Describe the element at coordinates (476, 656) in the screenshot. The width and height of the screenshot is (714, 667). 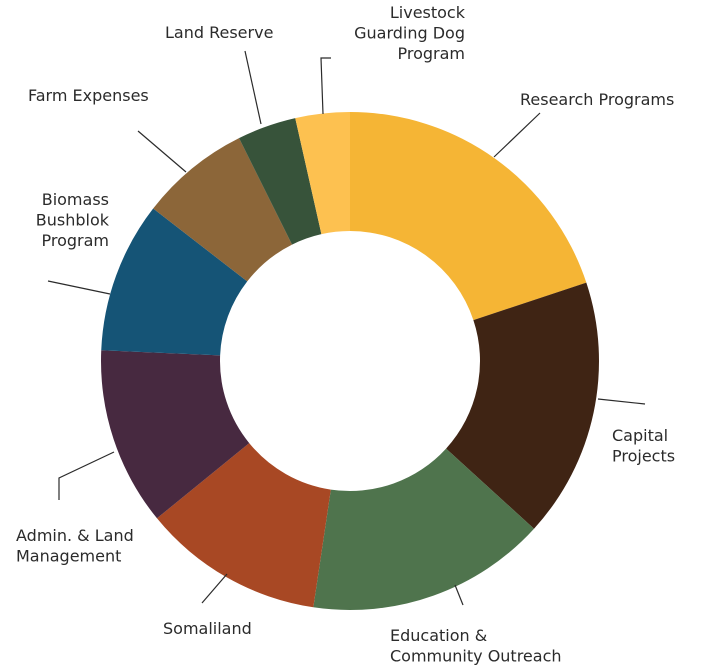
I see `slice-label-line: Community Outreach` at that location.